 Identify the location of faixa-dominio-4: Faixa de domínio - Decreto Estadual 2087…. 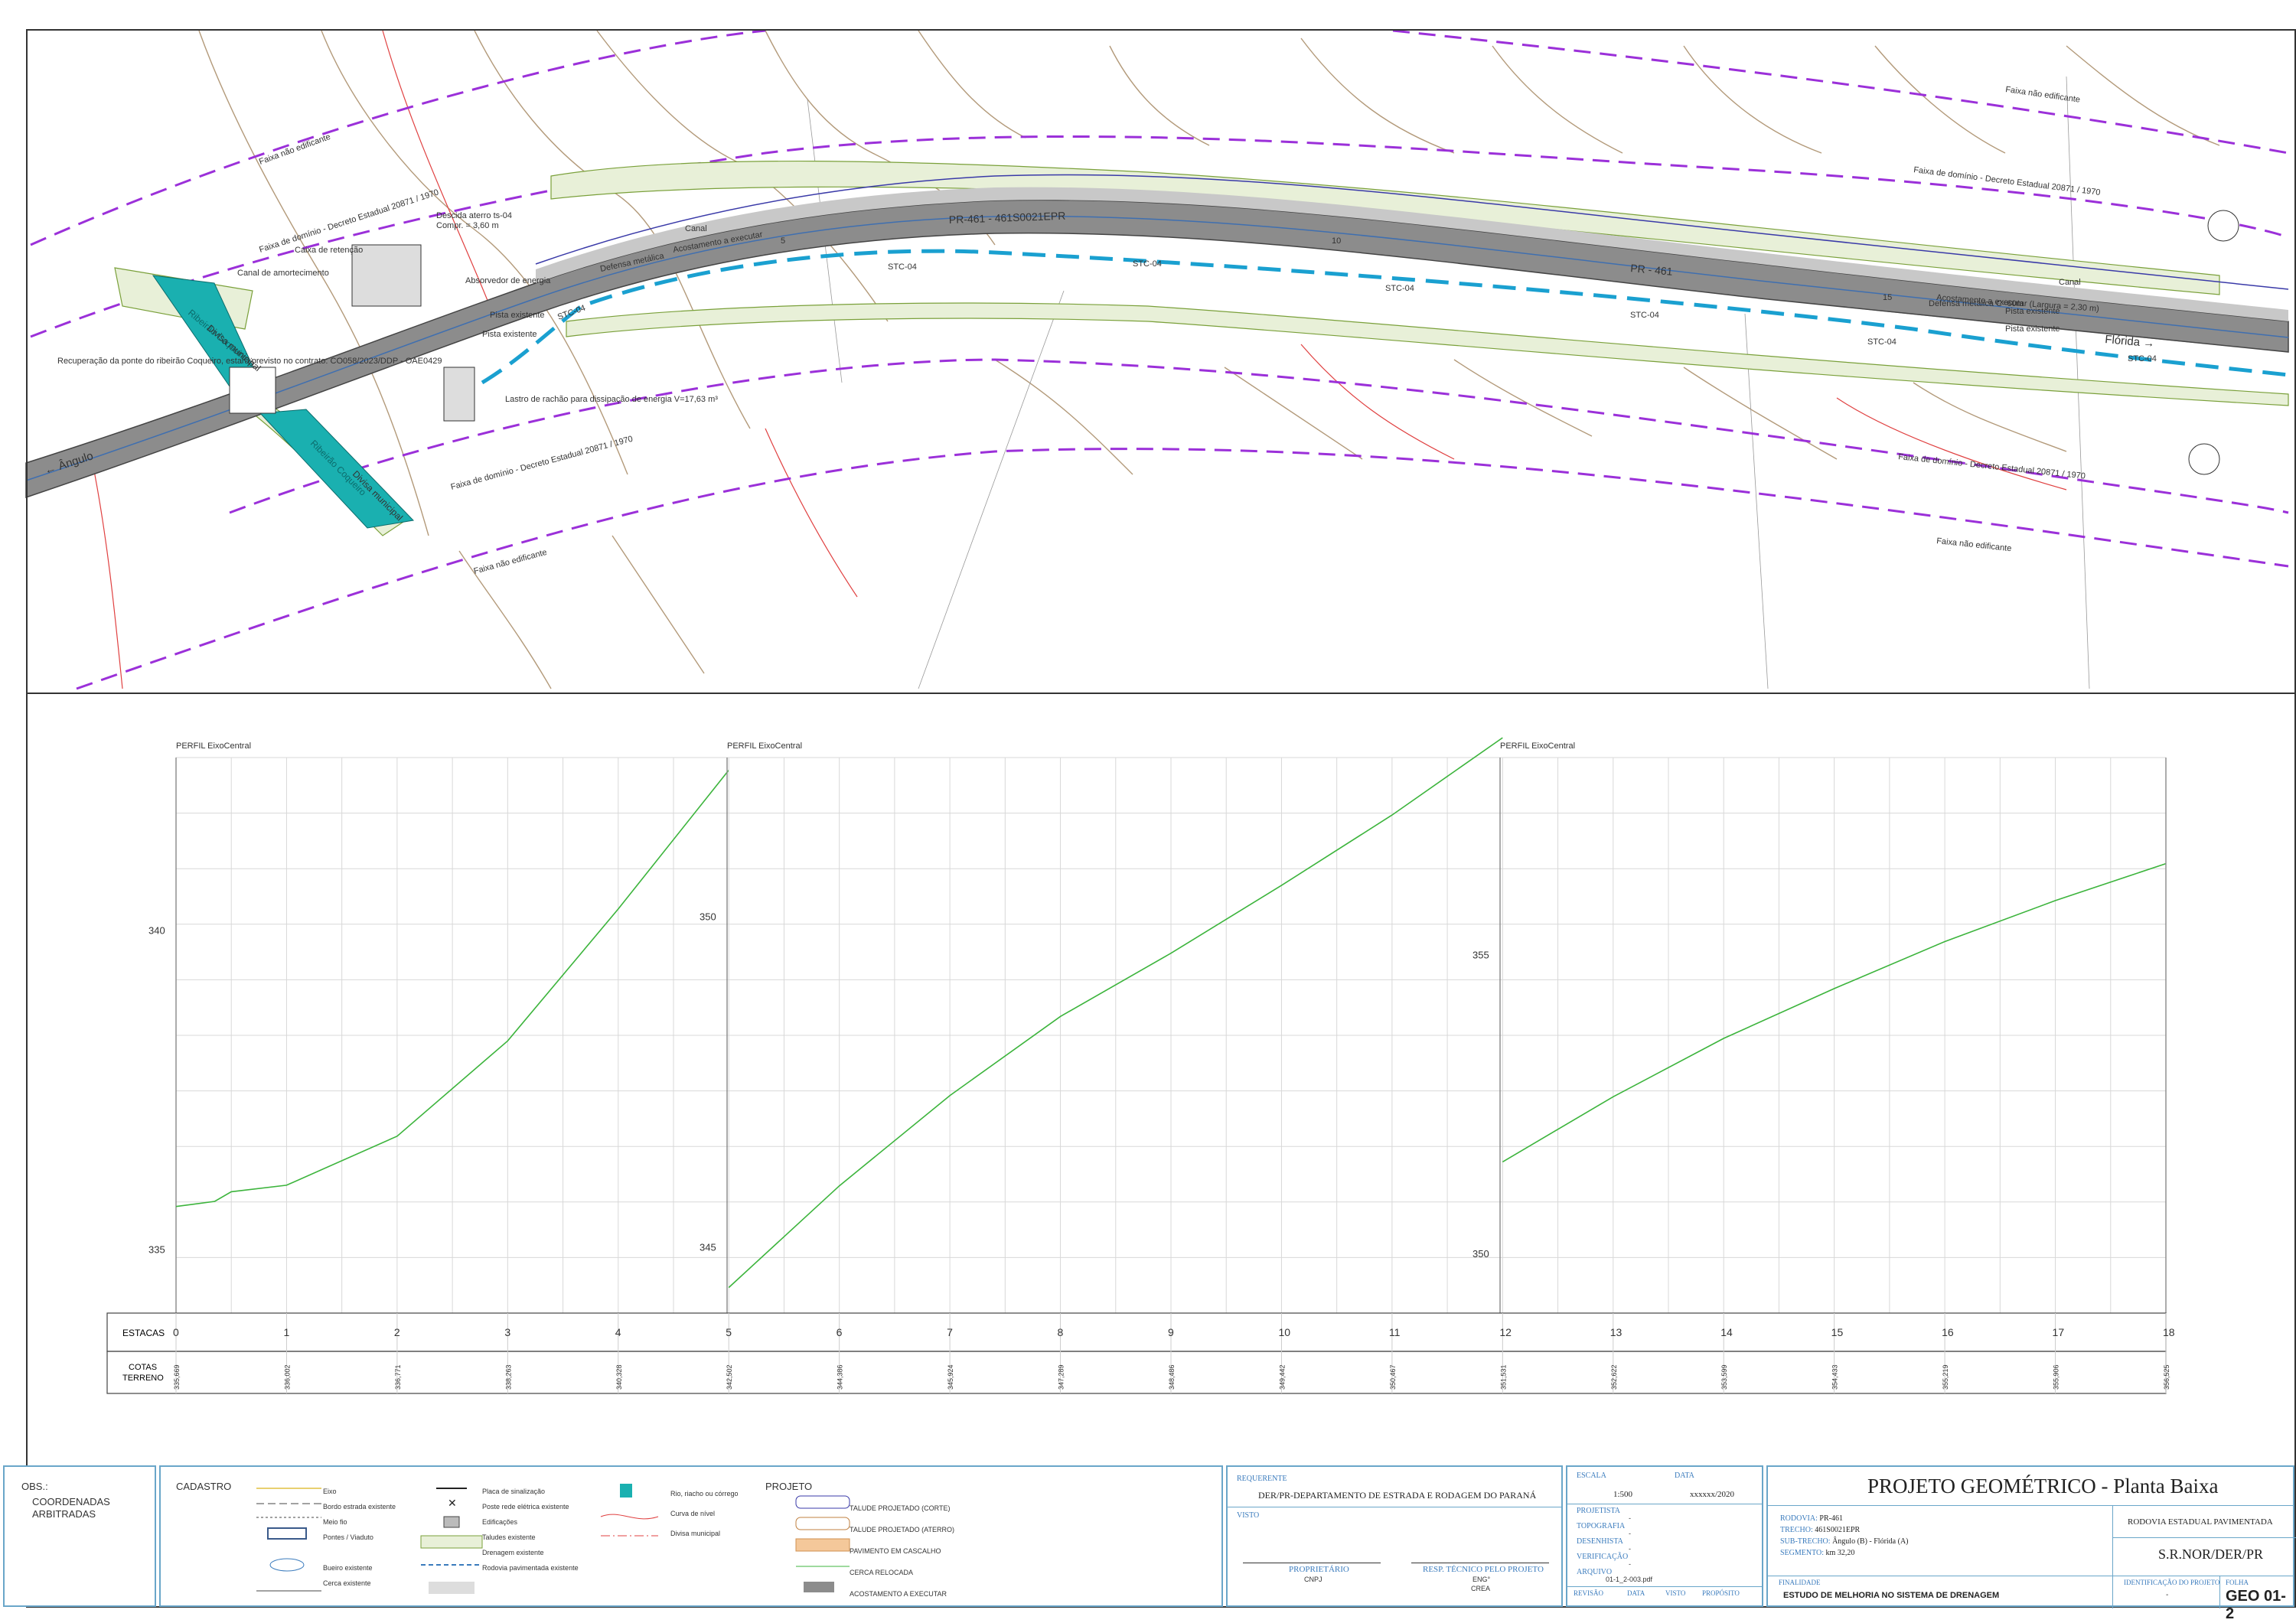
(1992, 467).